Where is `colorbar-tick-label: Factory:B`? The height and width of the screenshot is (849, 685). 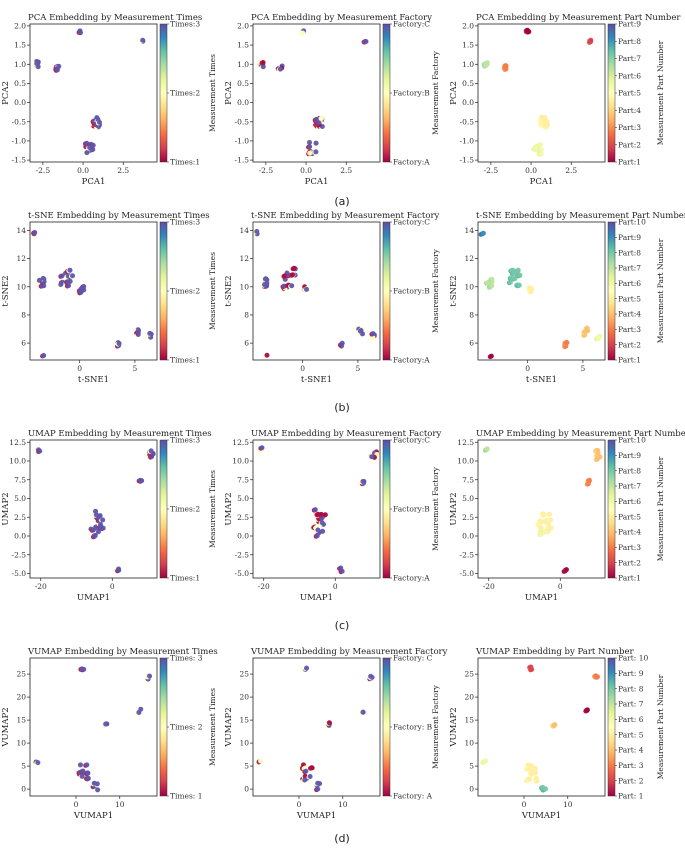
colorbar-tick-label: Factory:B is located at coordinates (411, 509).